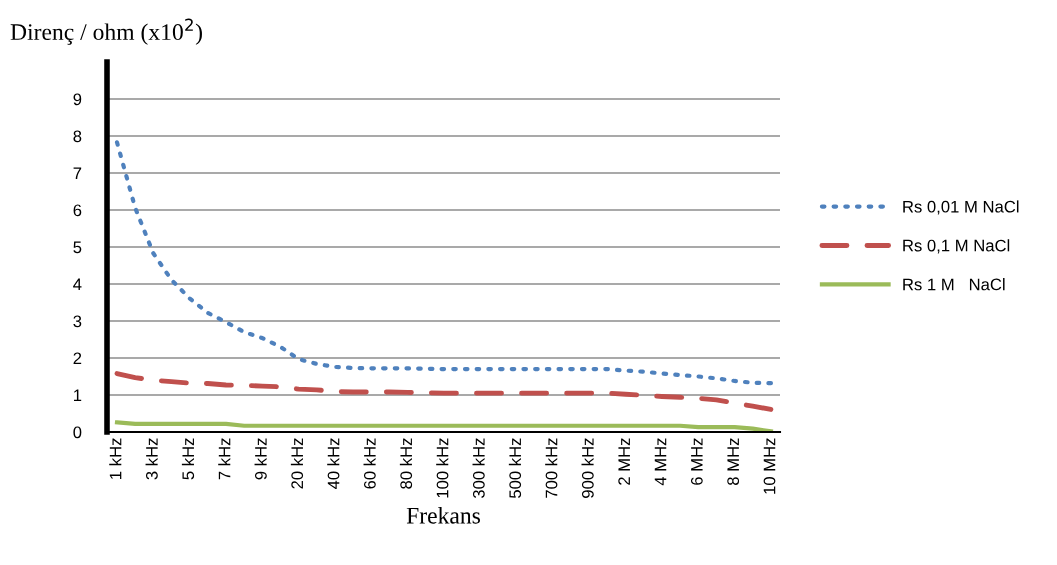 This screenshot has width=1057, height=565. Describe the element at coordinates (769, 466) in the screenshot. I see `x-tick-label: 10 MHz` at that location.